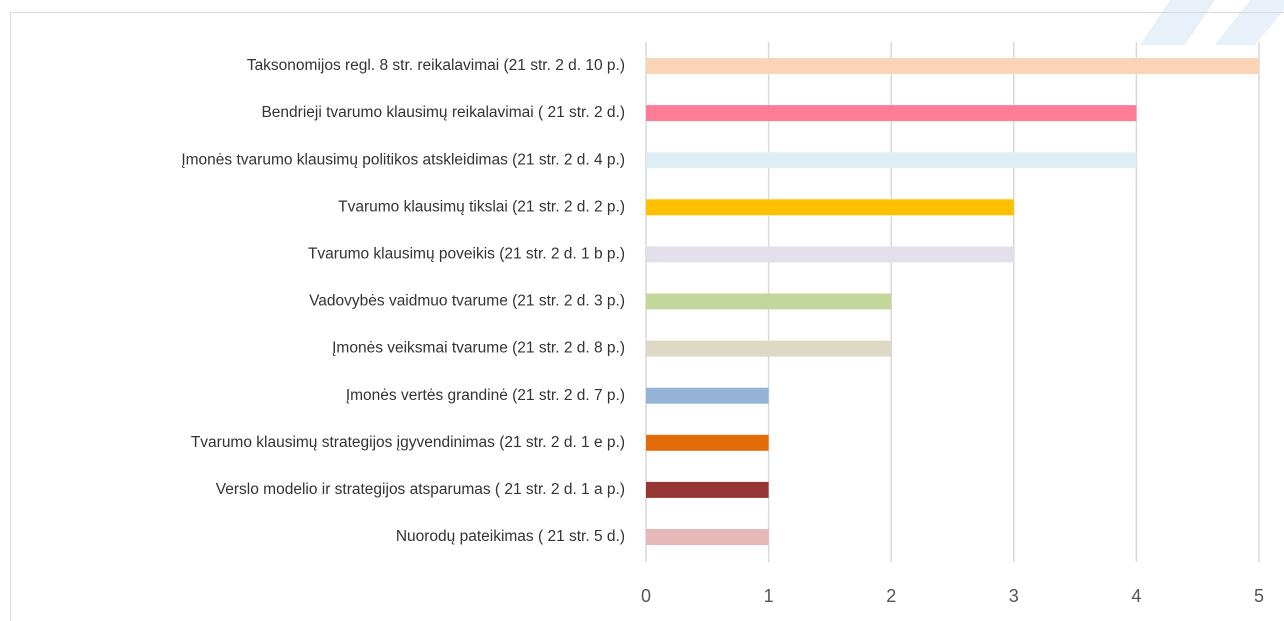 This screenshot has height=621, width=1284. Describe the element at coordinates (646, 596) in the screenshot. I see `x-tick-label: 0` at that location.